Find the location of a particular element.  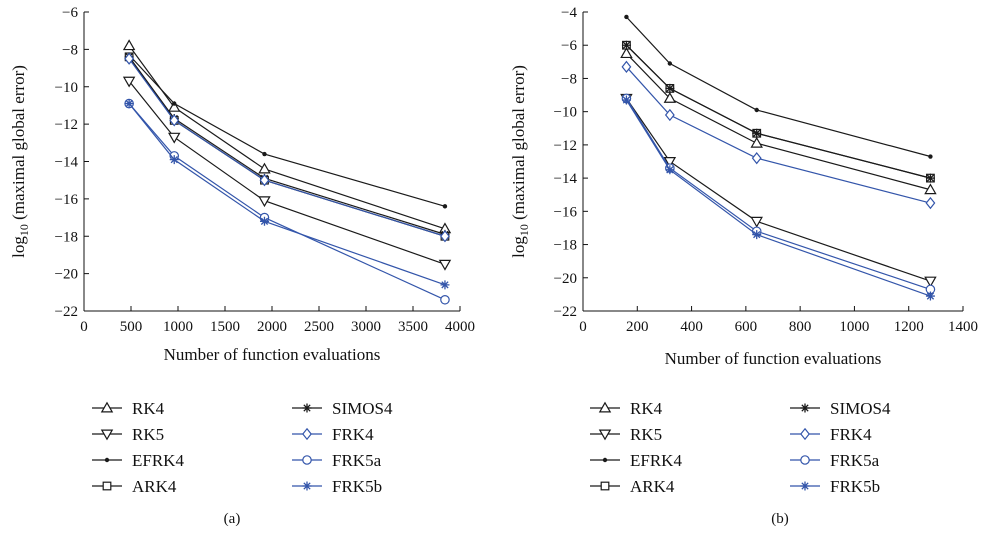

x-tick-label: 200 is located at coordinates (637, 327).